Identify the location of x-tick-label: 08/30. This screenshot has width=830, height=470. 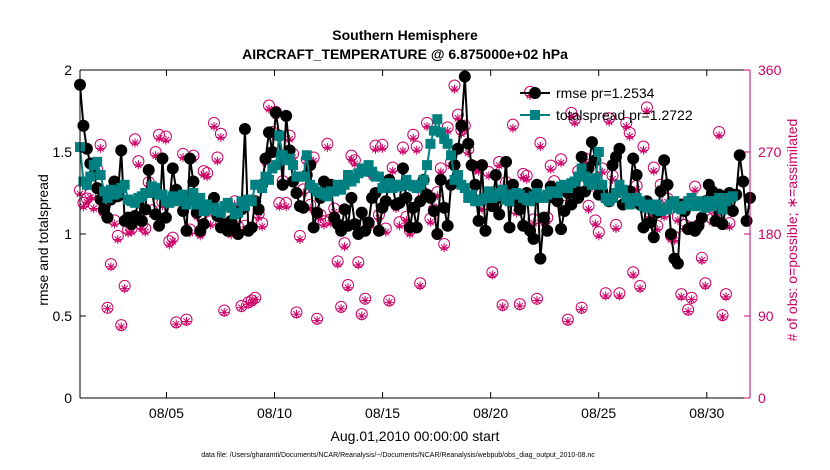
(706, 413).